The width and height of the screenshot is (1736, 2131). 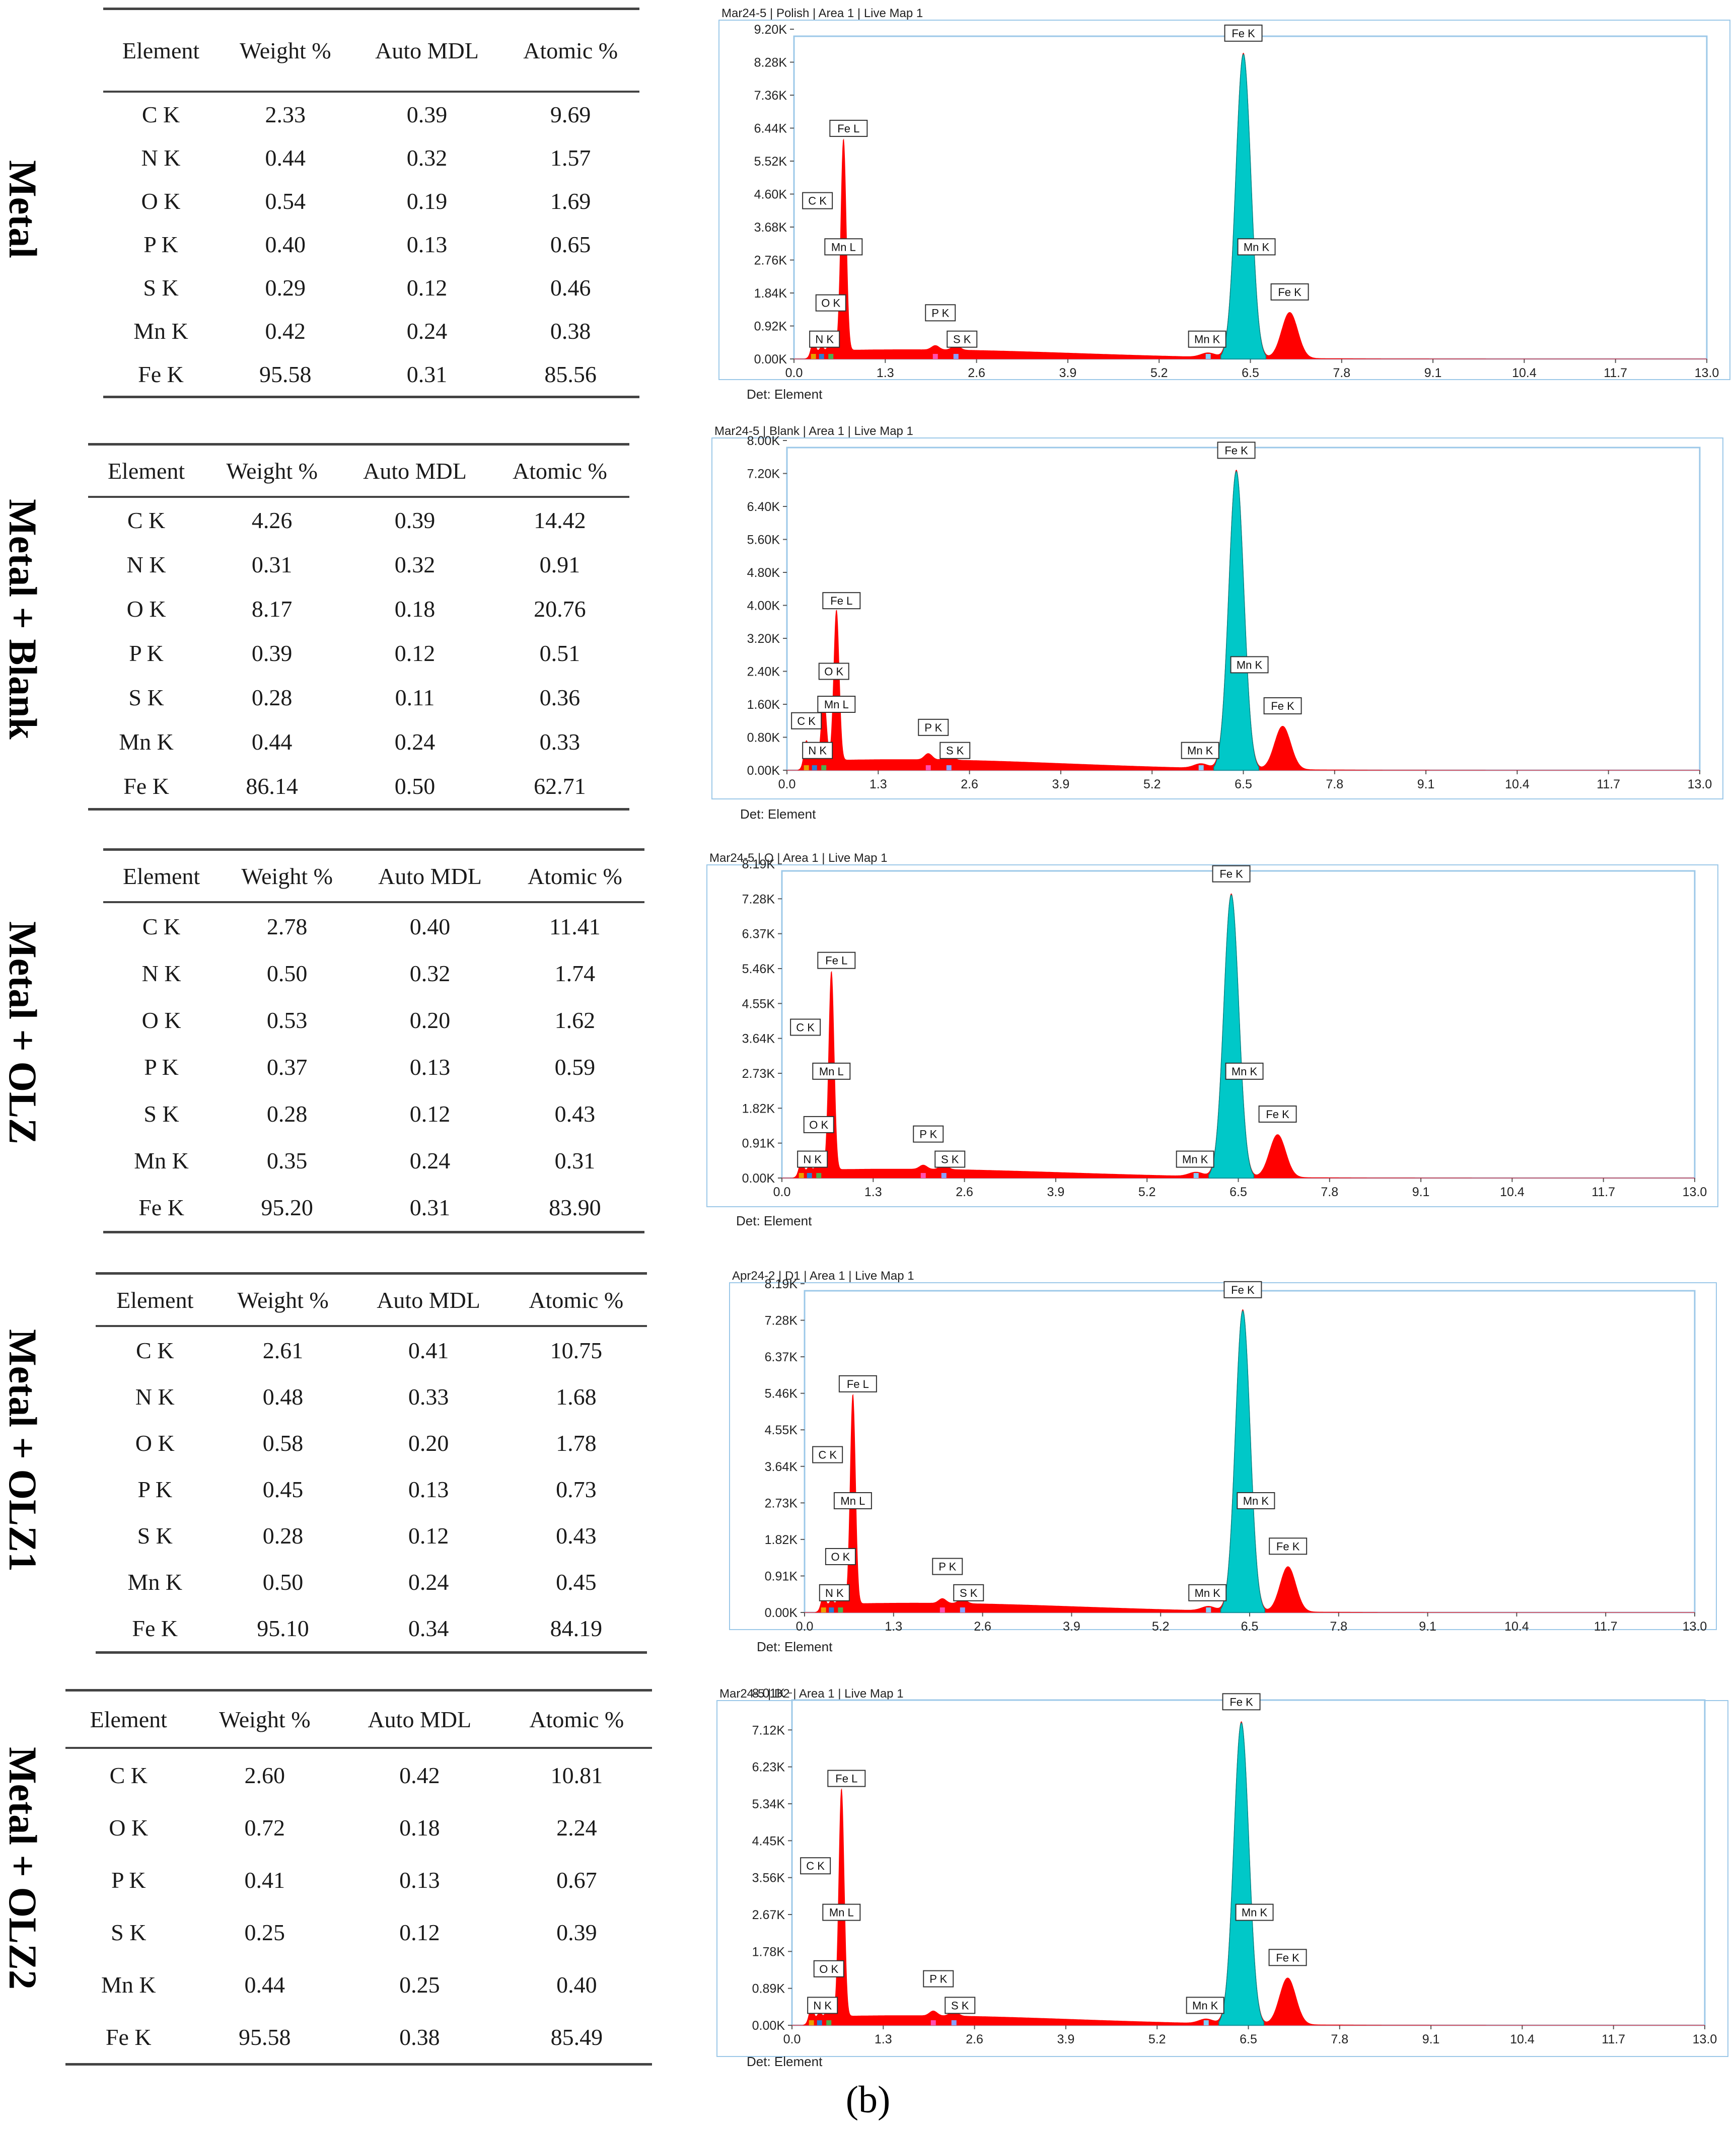 What do you see at coordinates (1606, 1627) in the screenshot?
I see `x-tick-label: 11.7` at bounding box center [1606, 1627].